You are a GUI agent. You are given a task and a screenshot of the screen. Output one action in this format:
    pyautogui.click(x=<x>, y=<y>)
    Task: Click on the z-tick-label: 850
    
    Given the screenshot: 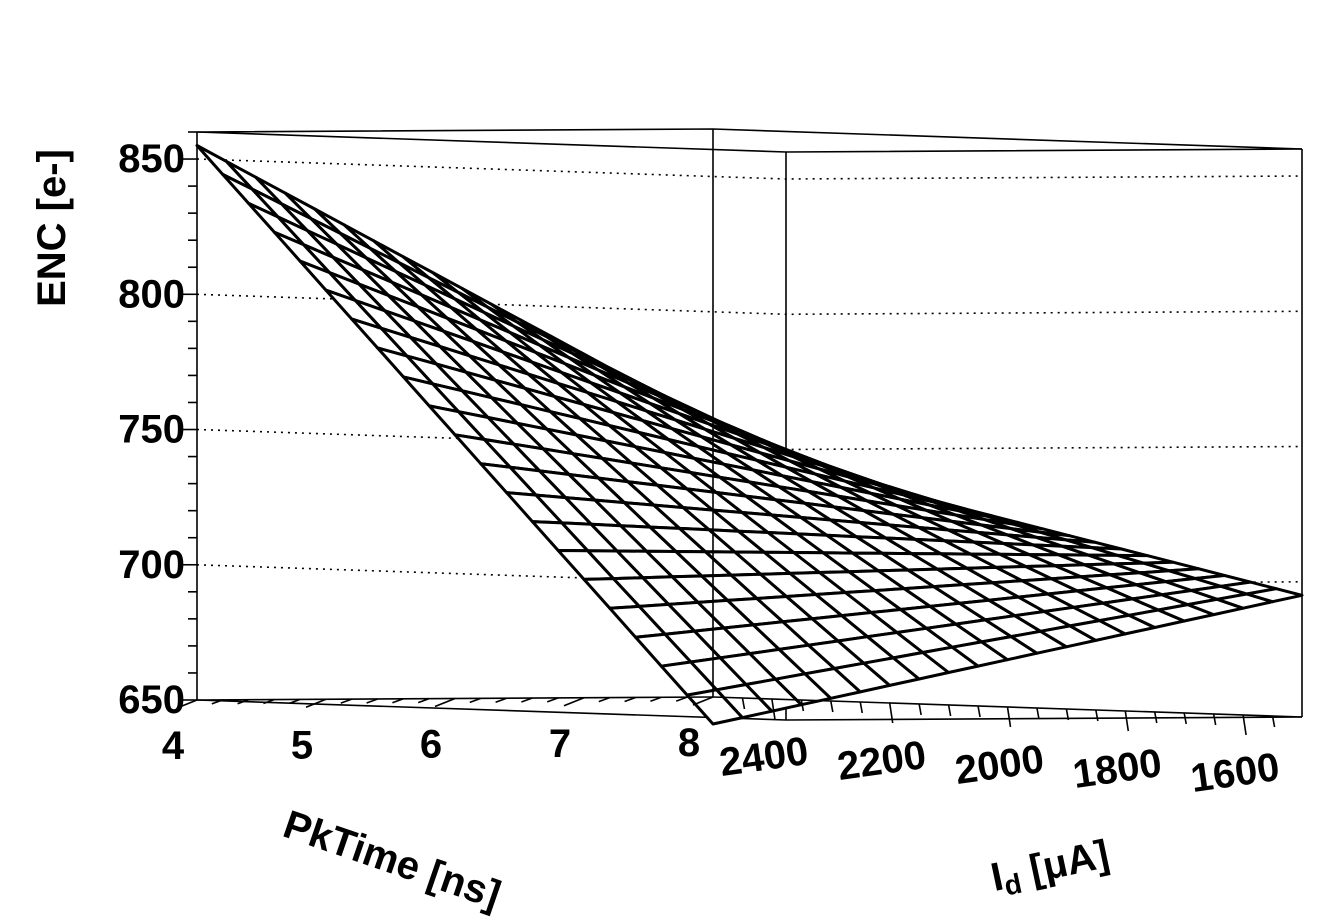 What is the action you would take?
    pyautogui.click(x=151, y=159)
    